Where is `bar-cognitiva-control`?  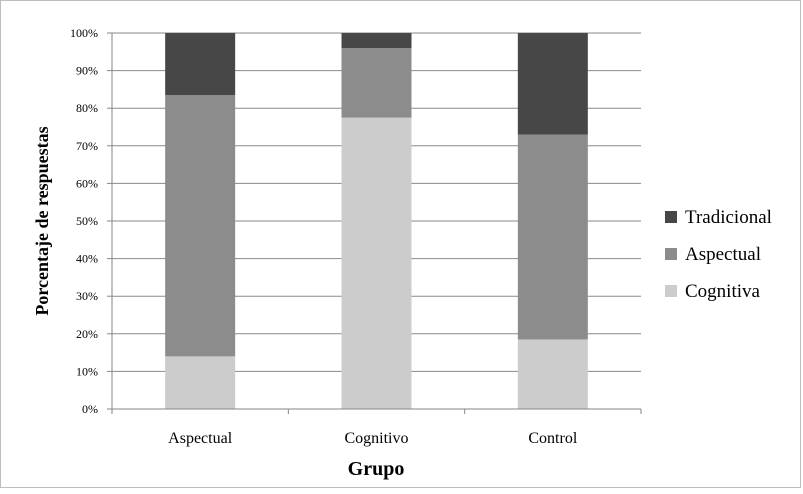
bar-cognitiva-control is located at coordinates (552, 374).